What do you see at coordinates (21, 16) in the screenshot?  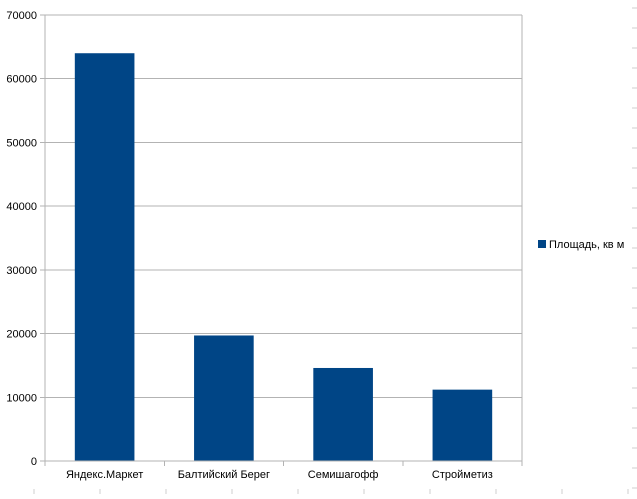 I see `y-tick-label: 70000` at bounding box center [21, 16].